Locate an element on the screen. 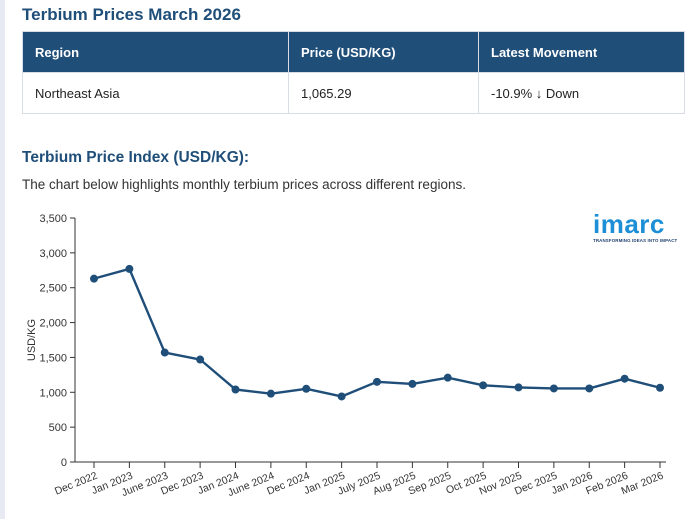 This screenshot has height=519, width=700. y-tick-label: 0 is located at coordinates (64, 463).